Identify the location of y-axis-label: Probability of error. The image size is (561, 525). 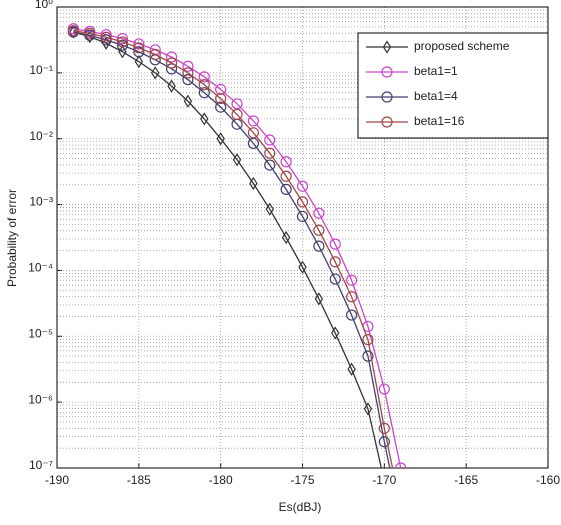
(12, 238).